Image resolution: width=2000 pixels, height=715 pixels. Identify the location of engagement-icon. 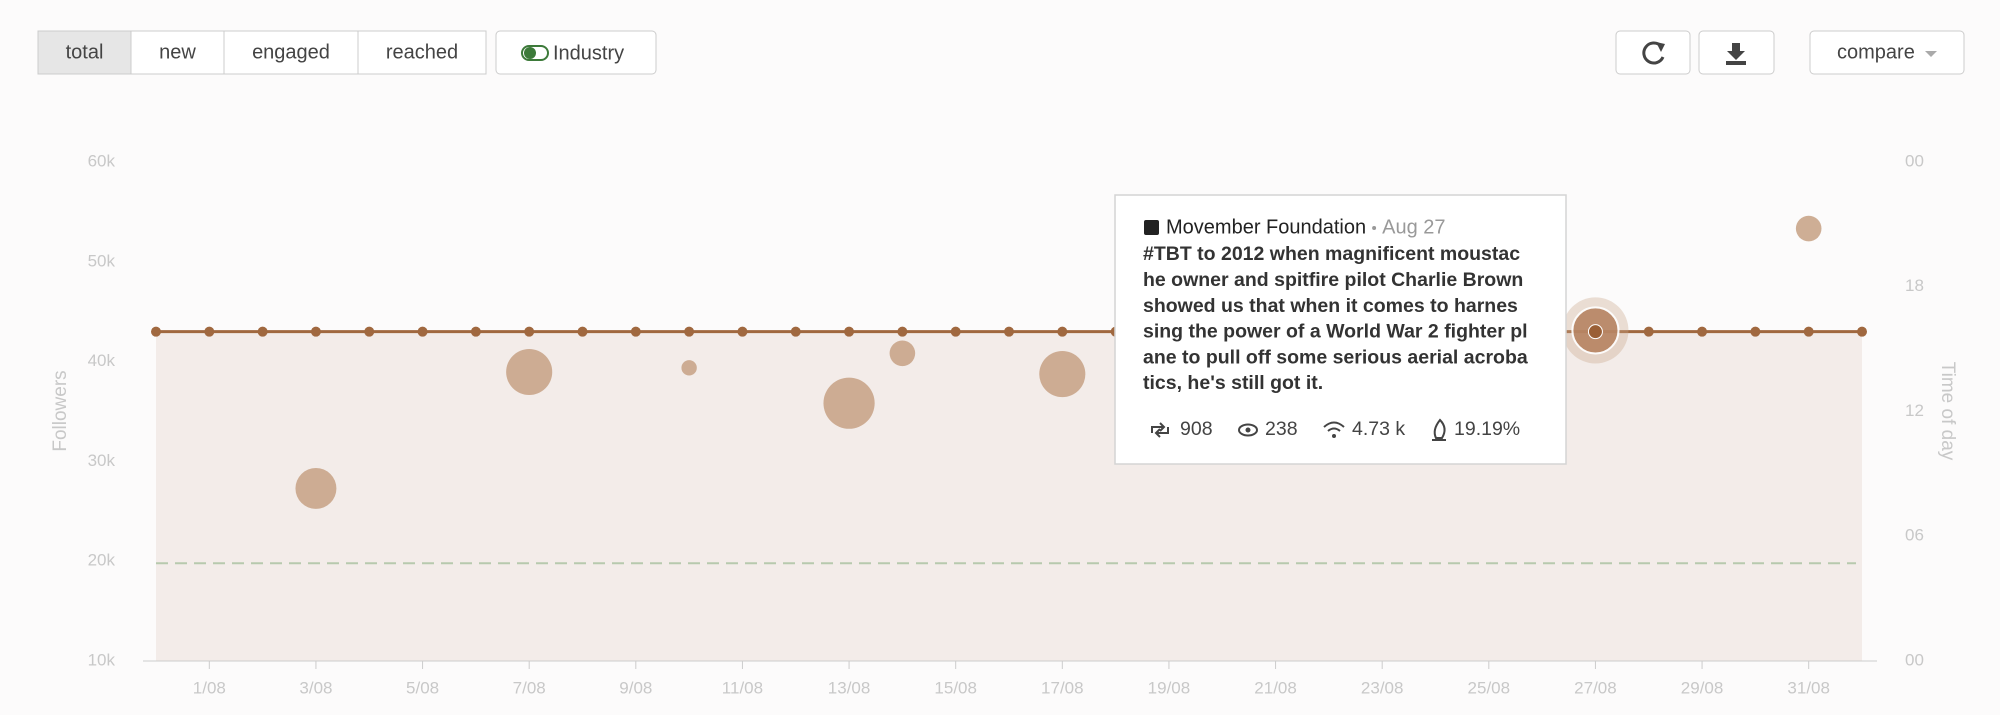
(1439, 429).